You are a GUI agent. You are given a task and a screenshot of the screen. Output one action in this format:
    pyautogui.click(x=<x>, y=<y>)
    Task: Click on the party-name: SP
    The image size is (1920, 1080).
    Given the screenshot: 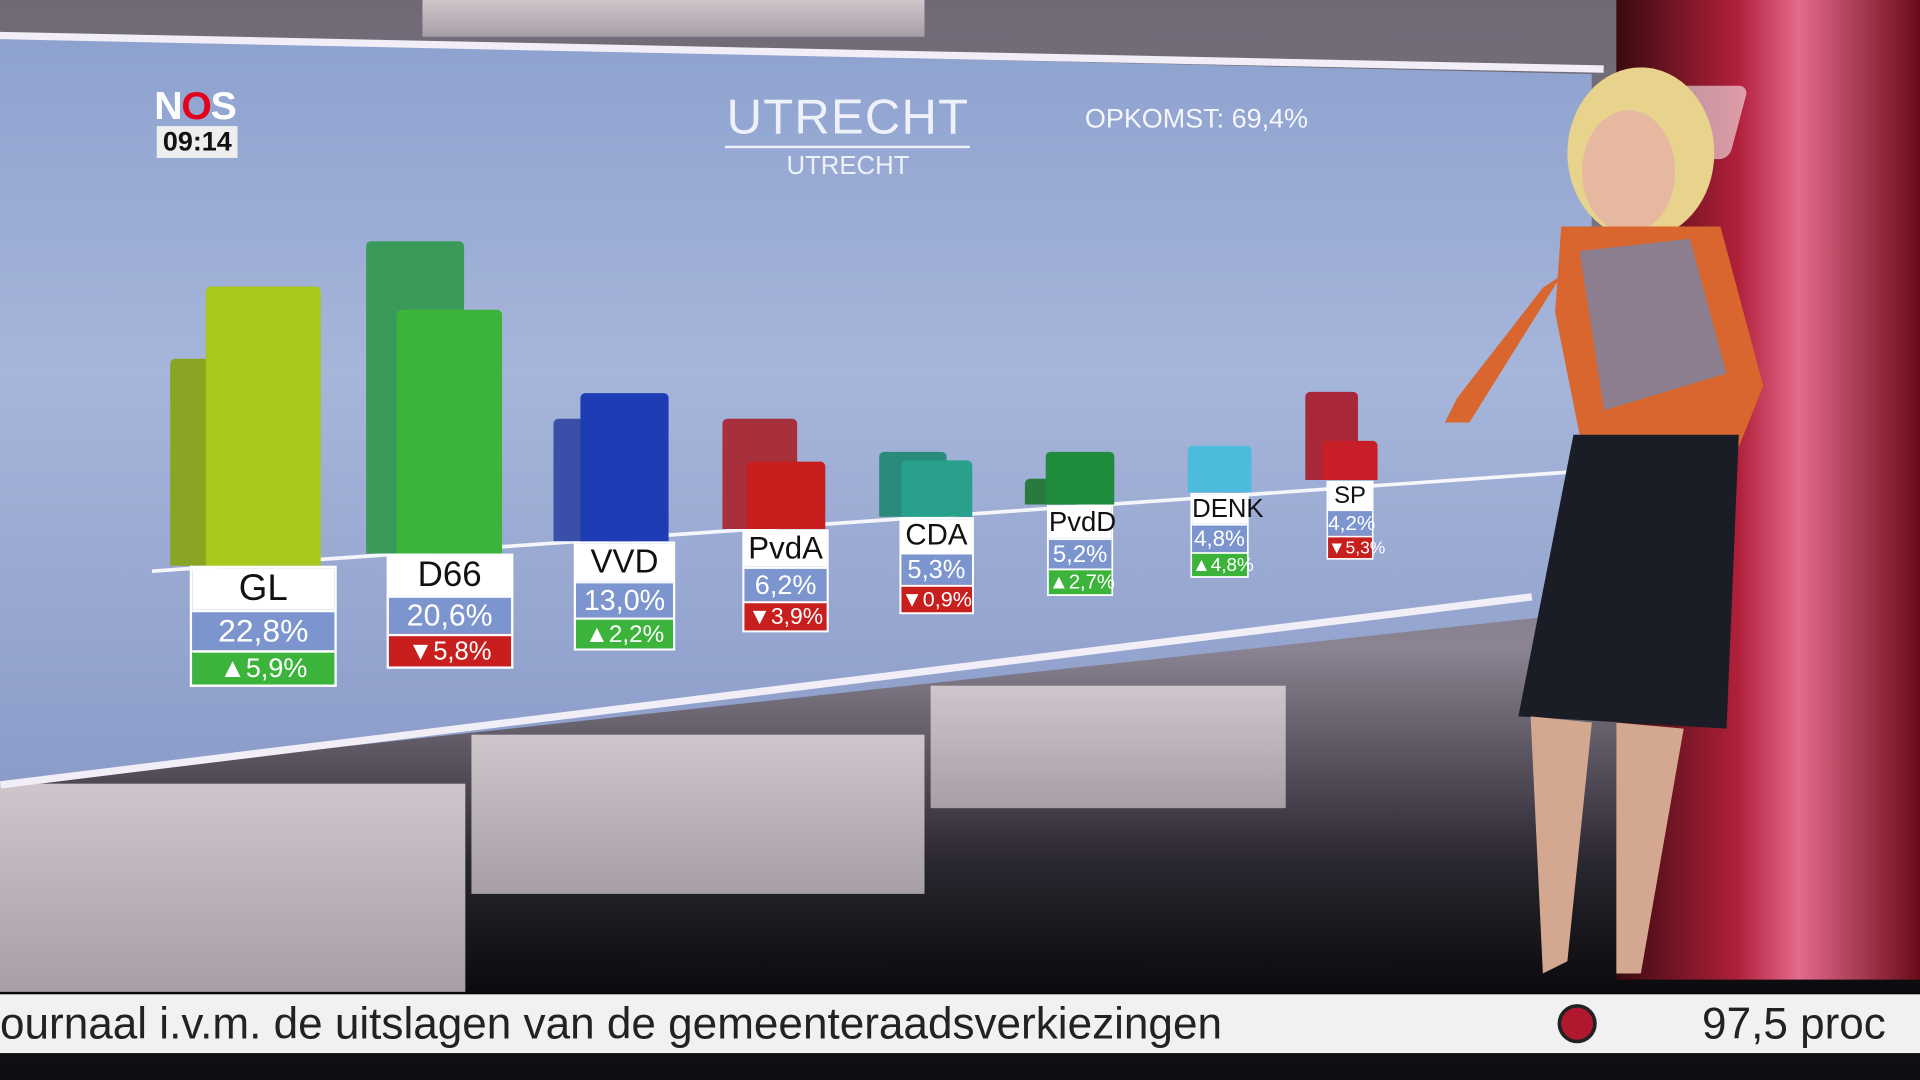 What is the action you would take?
    pyautogui.click(x=1349, y=496)
    